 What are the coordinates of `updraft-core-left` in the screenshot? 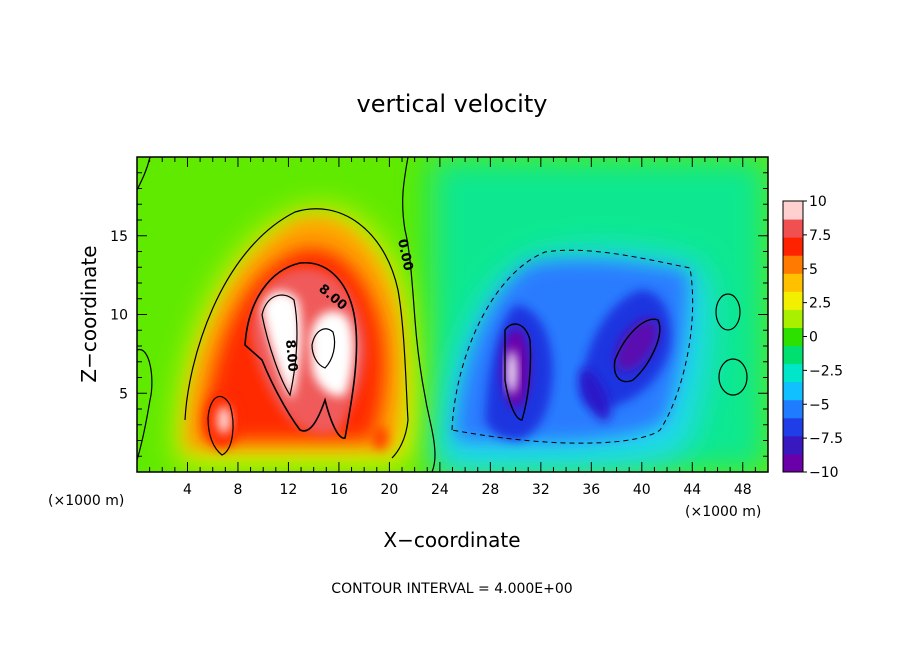 It's located at (282, 345).